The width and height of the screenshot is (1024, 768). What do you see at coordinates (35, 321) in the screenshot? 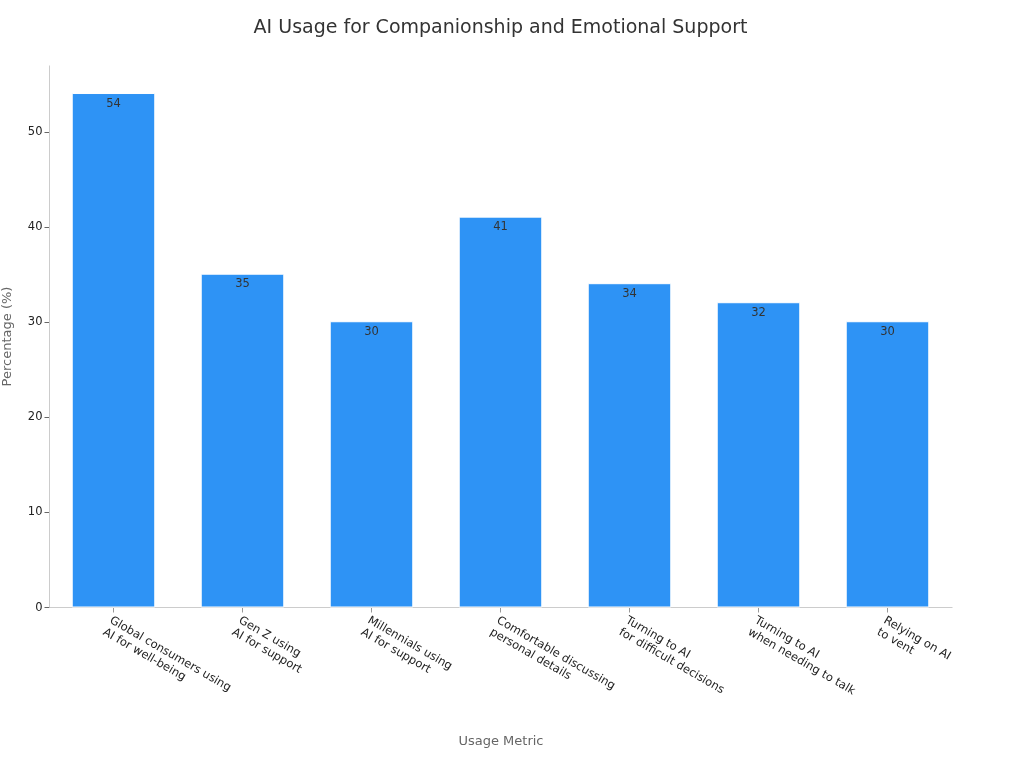
I see `y-tick-label: 30` at bounding box center [35, 321].